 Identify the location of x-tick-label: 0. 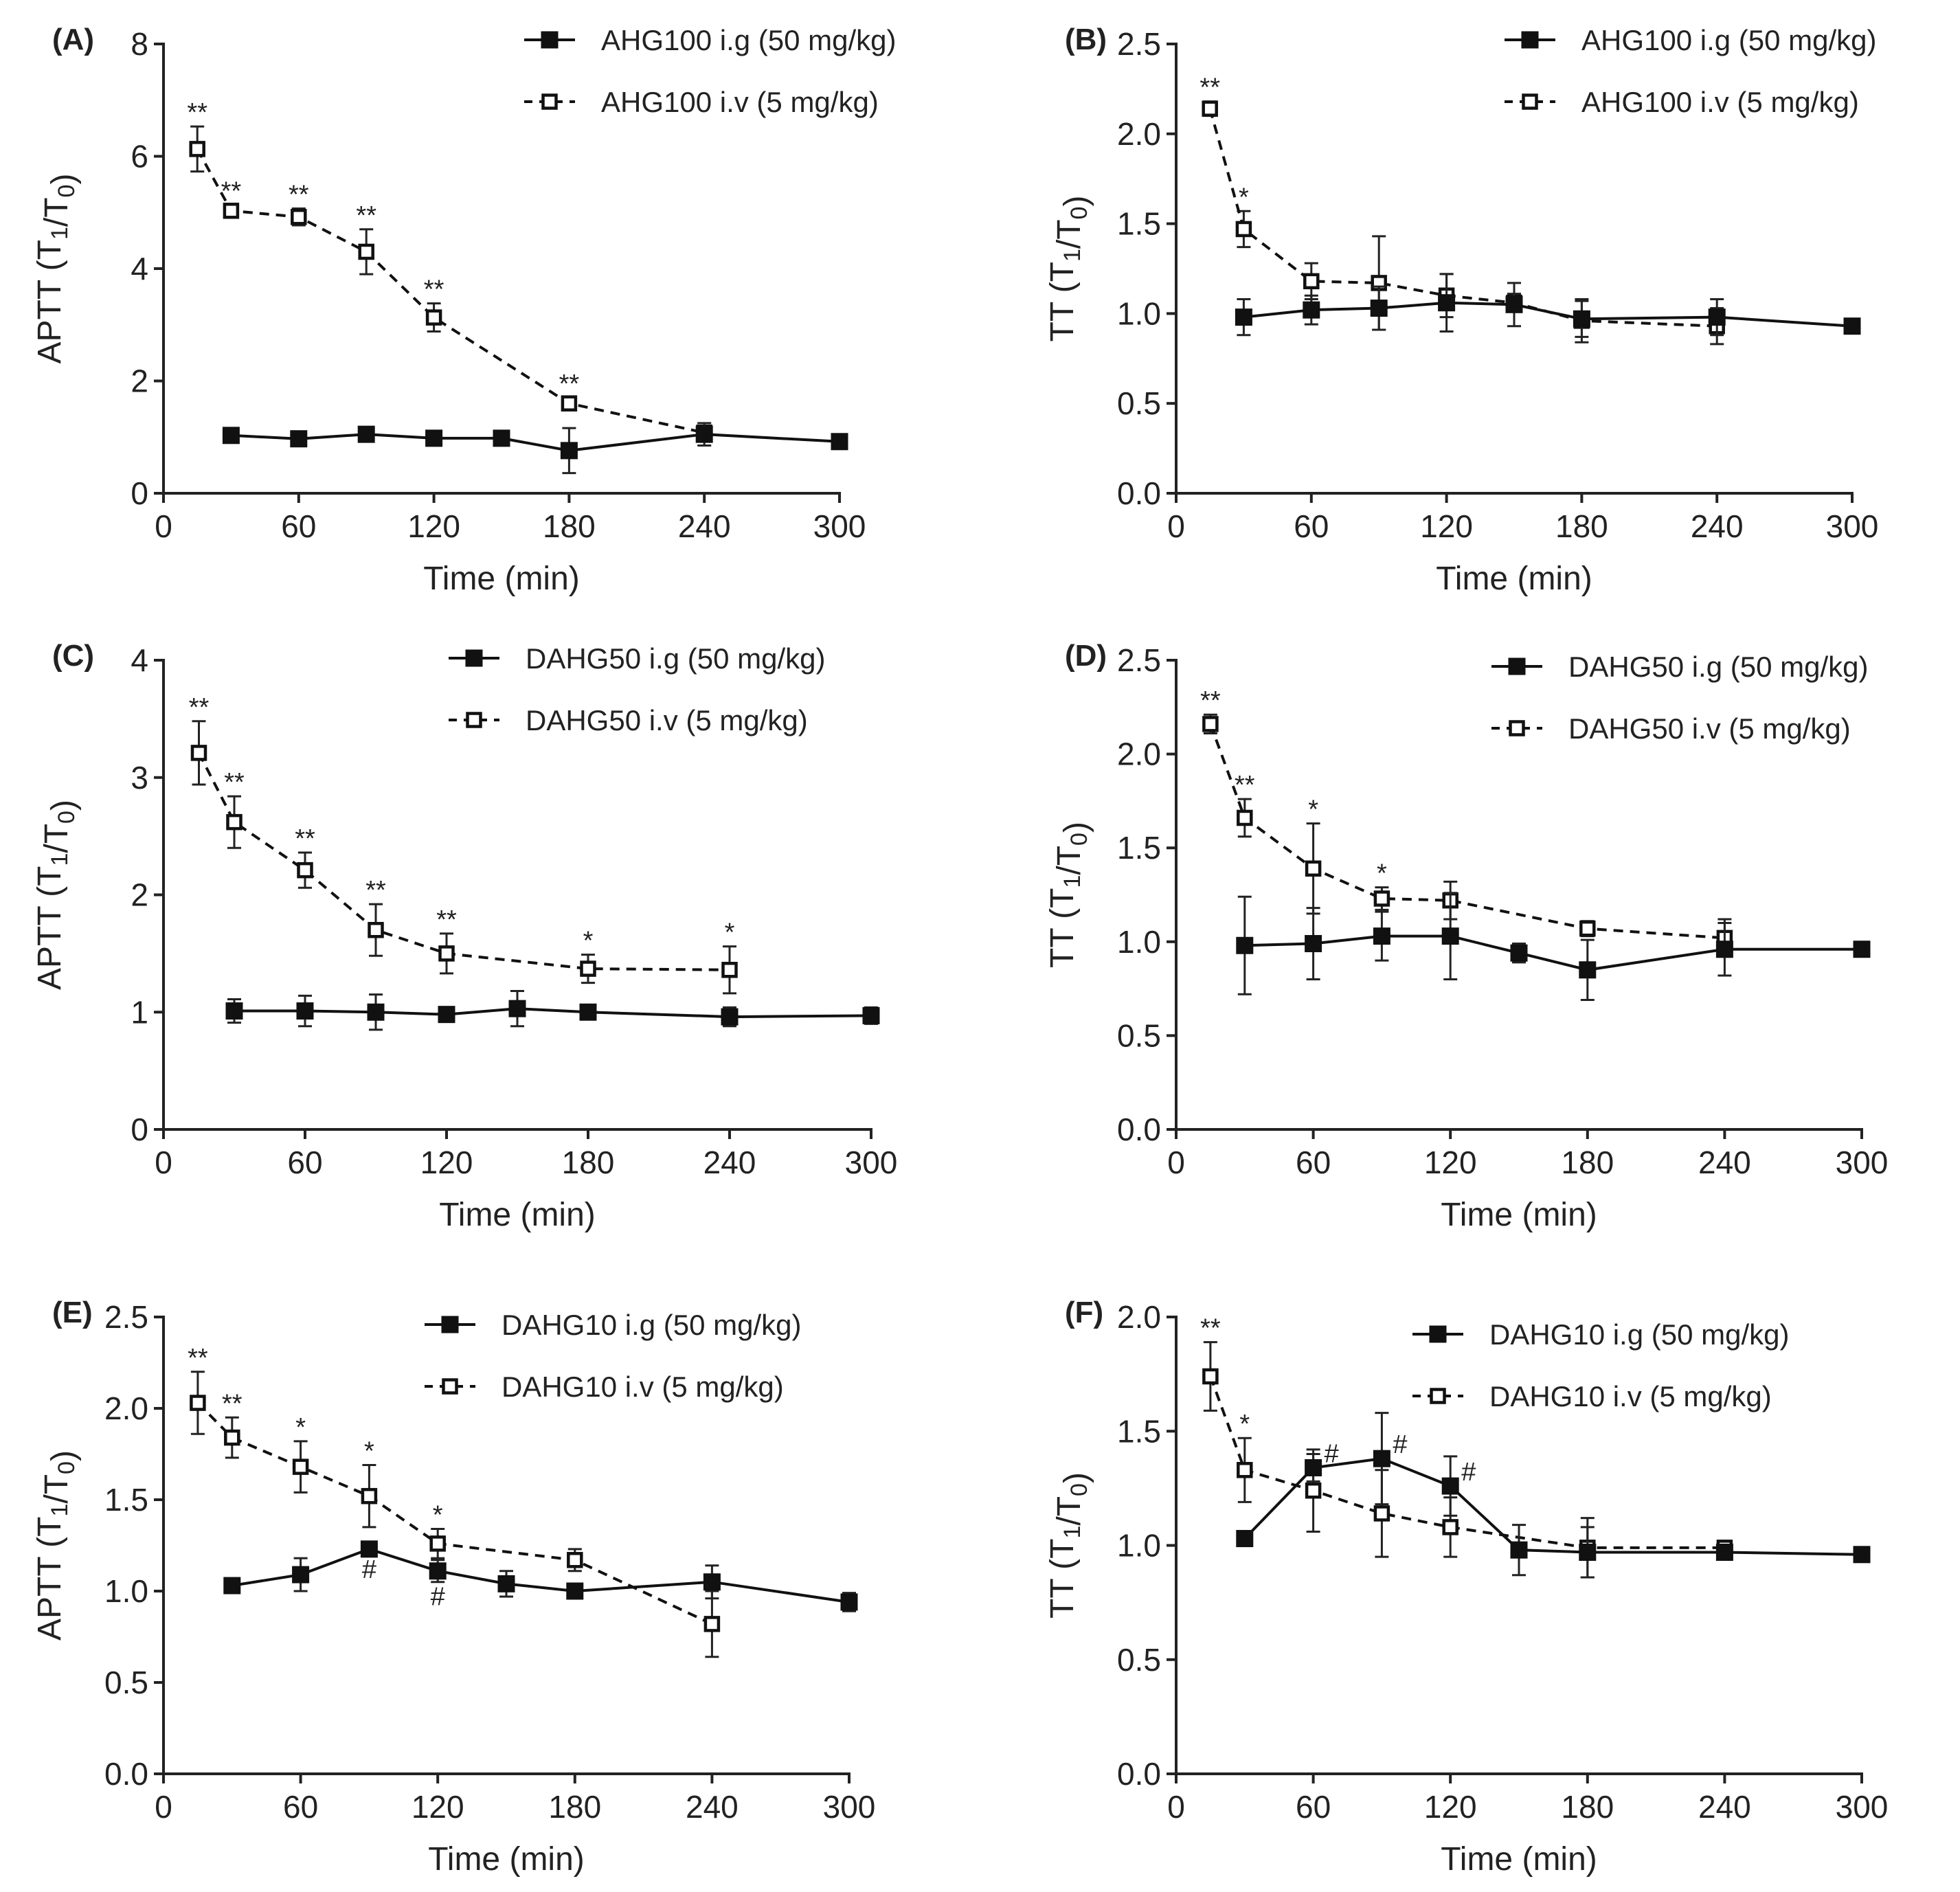
(1176, 1162).